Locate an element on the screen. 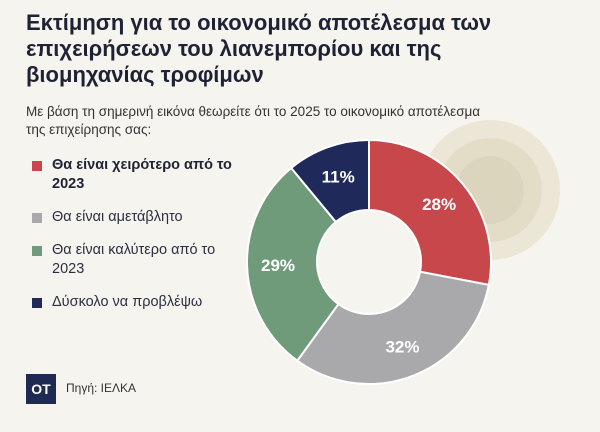  donut-slice-unsure is located at coordinates (329, 181).